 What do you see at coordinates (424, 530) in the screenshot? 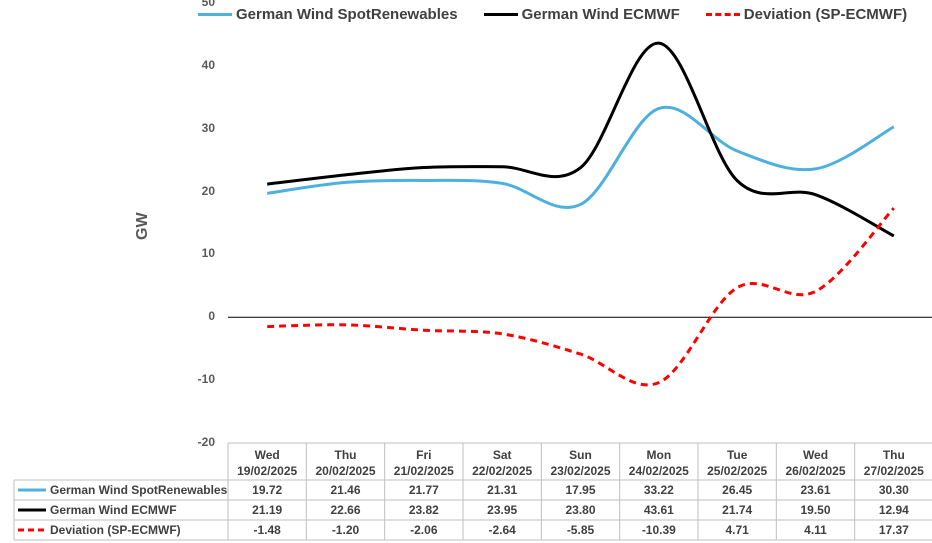
I see `table-cell-value: -2.06` at bounding box center [424, 530].